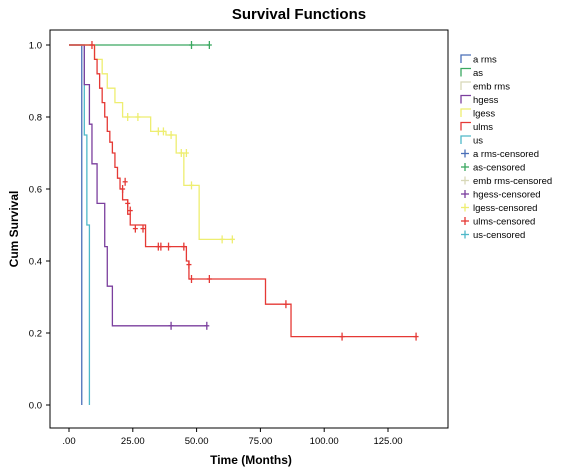 This screenshot has width=571, height=473. Describe the element at coordinates (471, 141) in the screenshot. I see `legend-item: us` at that location.